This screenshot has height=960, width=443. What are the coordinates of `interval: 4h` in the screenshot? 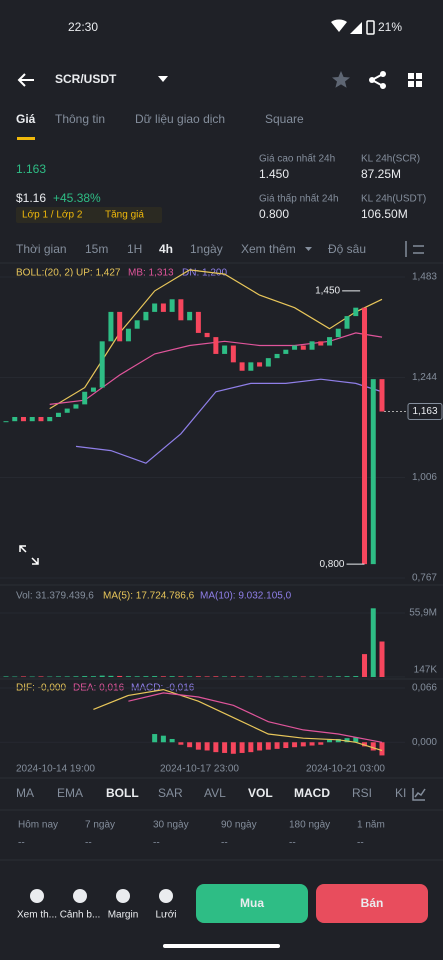 It's located at (166, 249).